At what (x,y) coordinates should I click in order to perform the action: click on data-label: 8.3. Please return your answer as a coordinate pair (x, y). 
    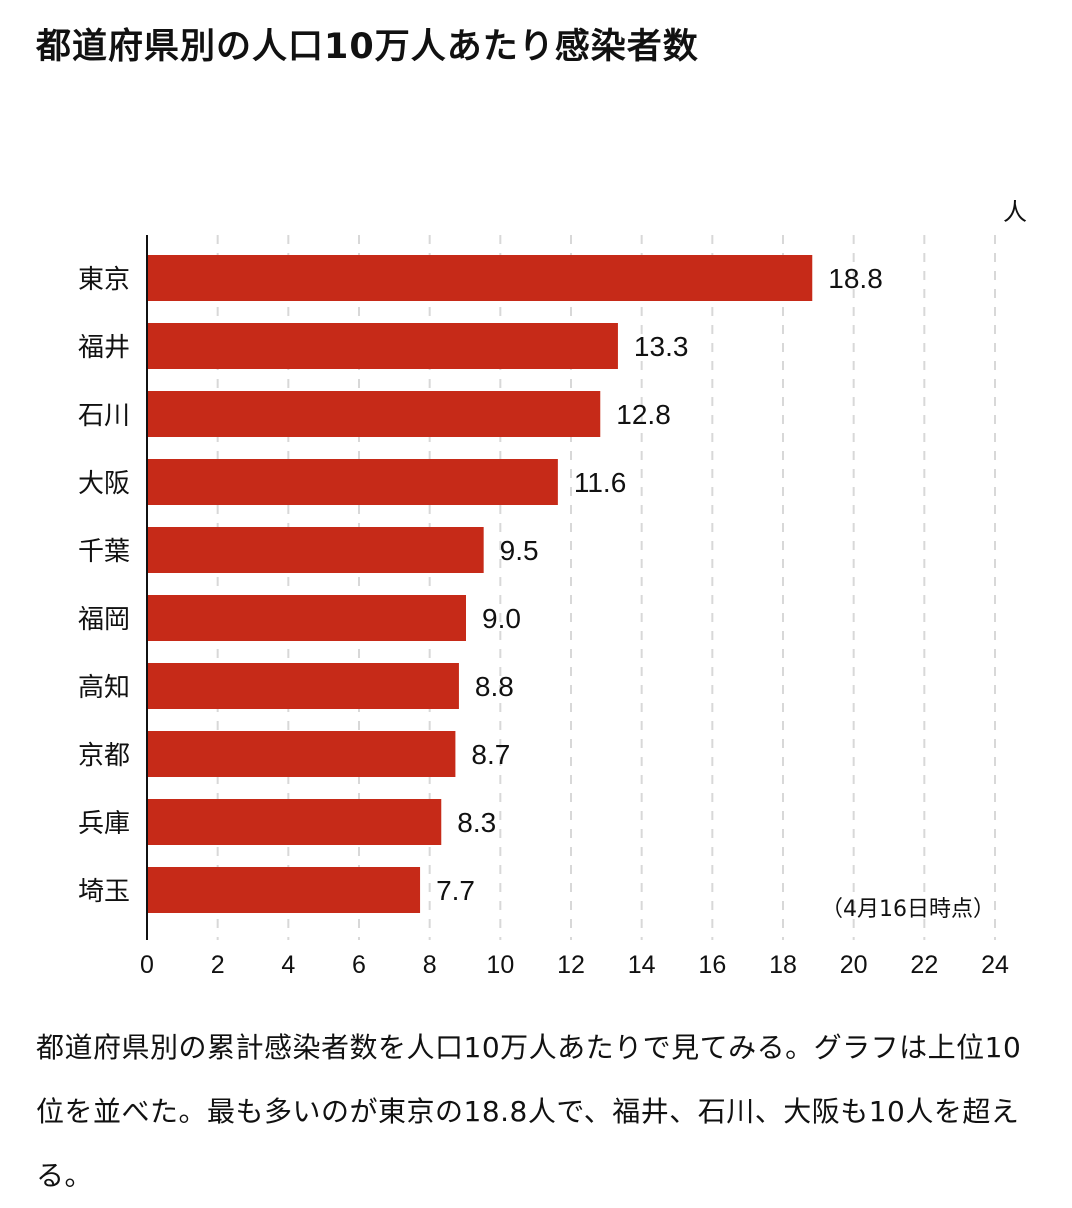
    Looking at the image, I should click on (476, 822).